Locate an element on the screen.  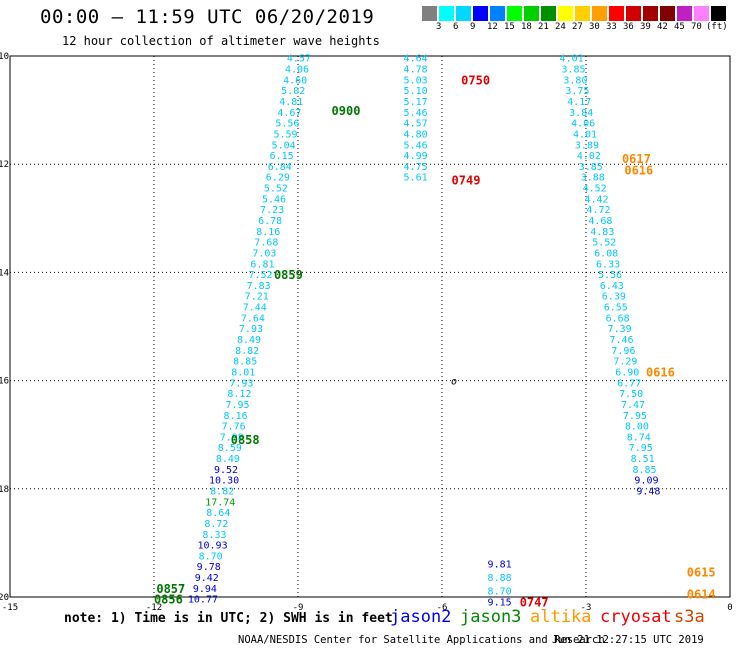
wave-height-value: 4.52 is located at coordinates (595, 189).